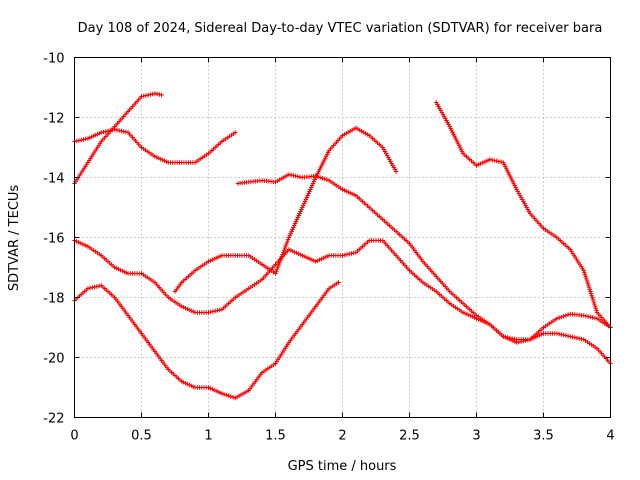 This screenshot has width=640, height=480. I want to click on x-tick-label: 1.5, so click(275, 436).